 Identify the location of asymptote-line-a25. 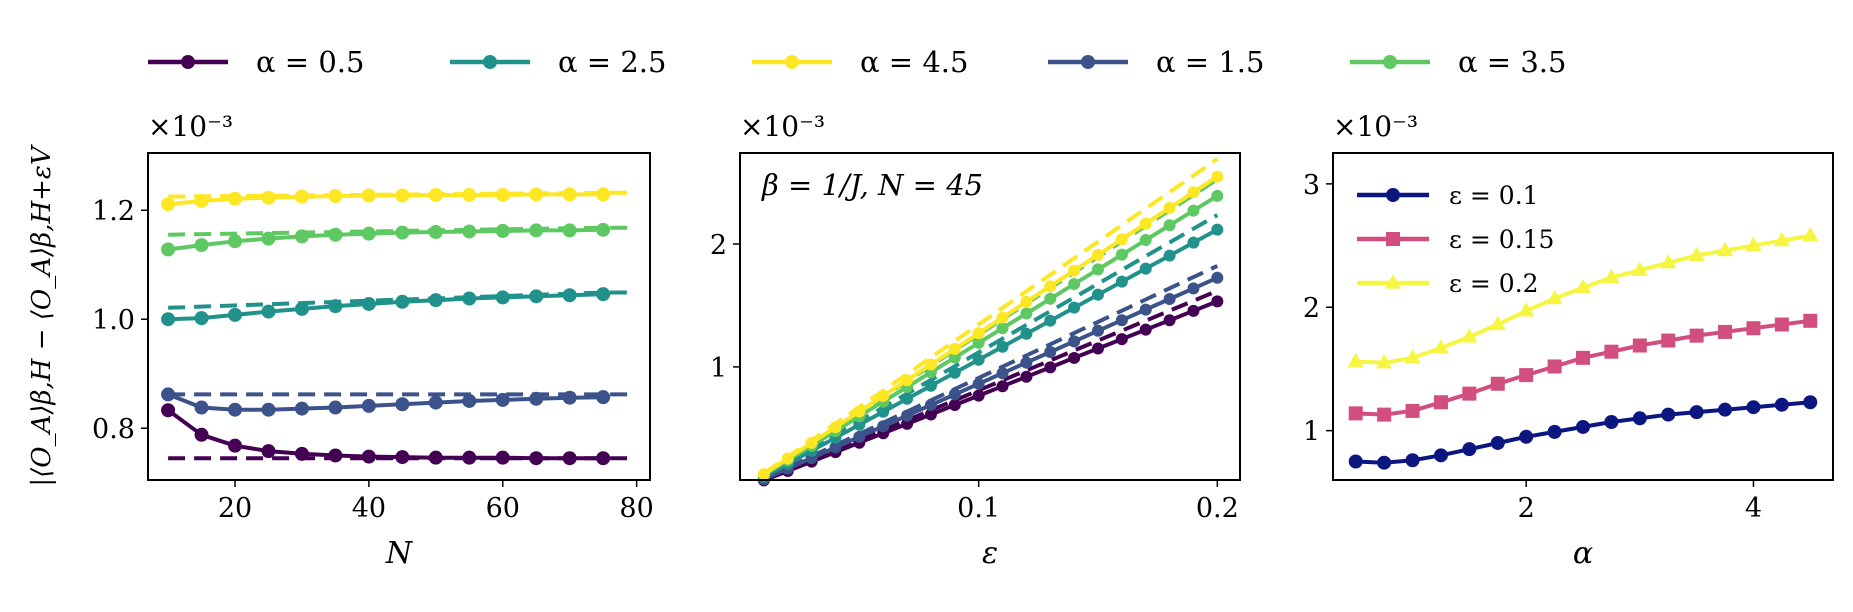
(401, 300).